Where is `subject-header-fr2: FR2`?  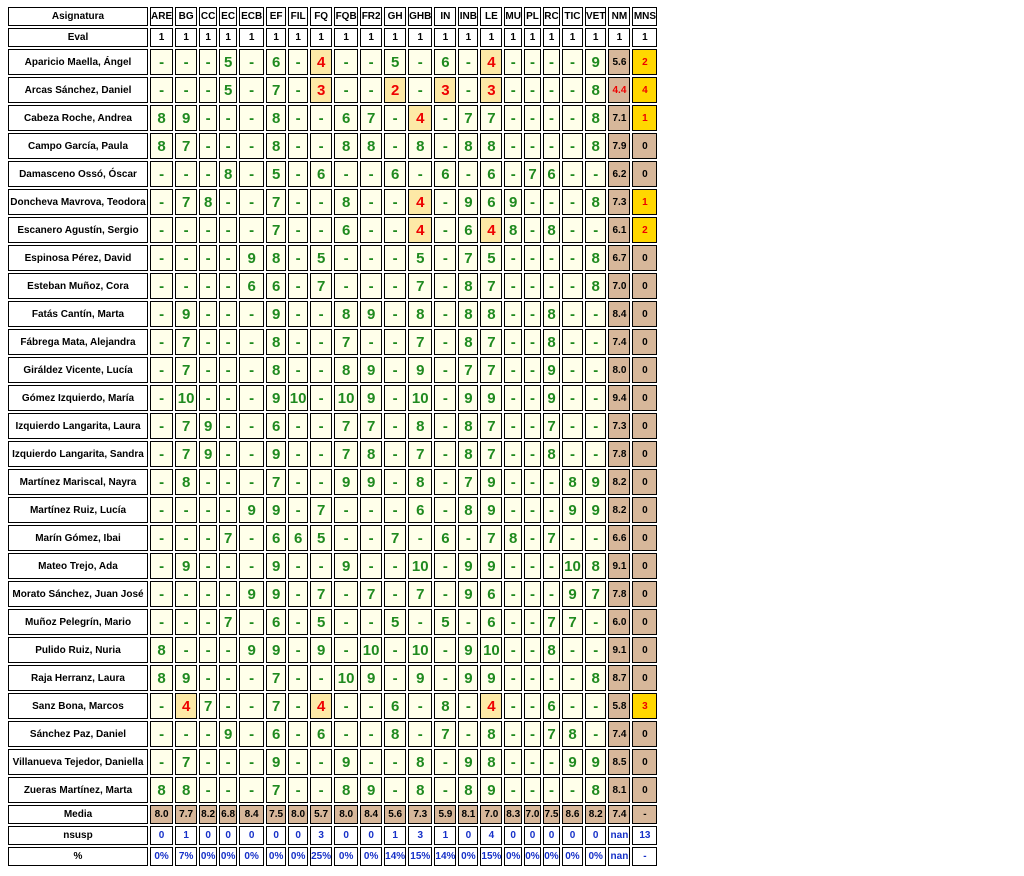 subject-header-fr2: FR2 is located at coordinates (371, 16).